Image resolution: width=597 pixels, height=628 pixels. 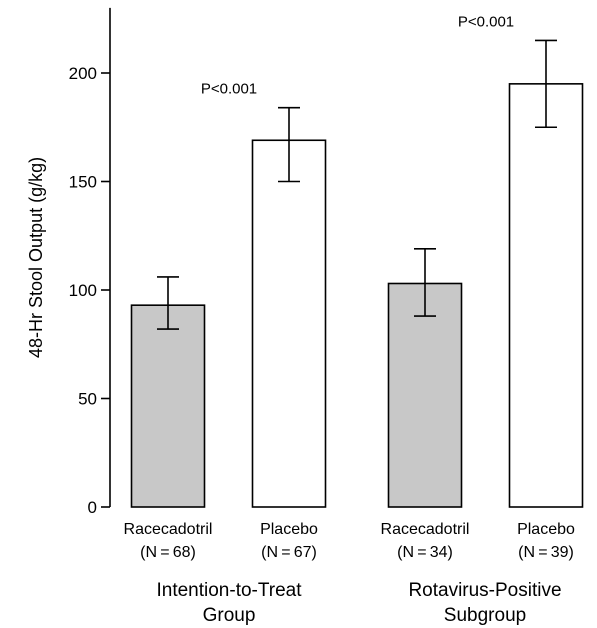 What do you see at coordinates (485, 615) in the screenshot?
I see `group-label: Subgroup` at bounding box center [485, 615].